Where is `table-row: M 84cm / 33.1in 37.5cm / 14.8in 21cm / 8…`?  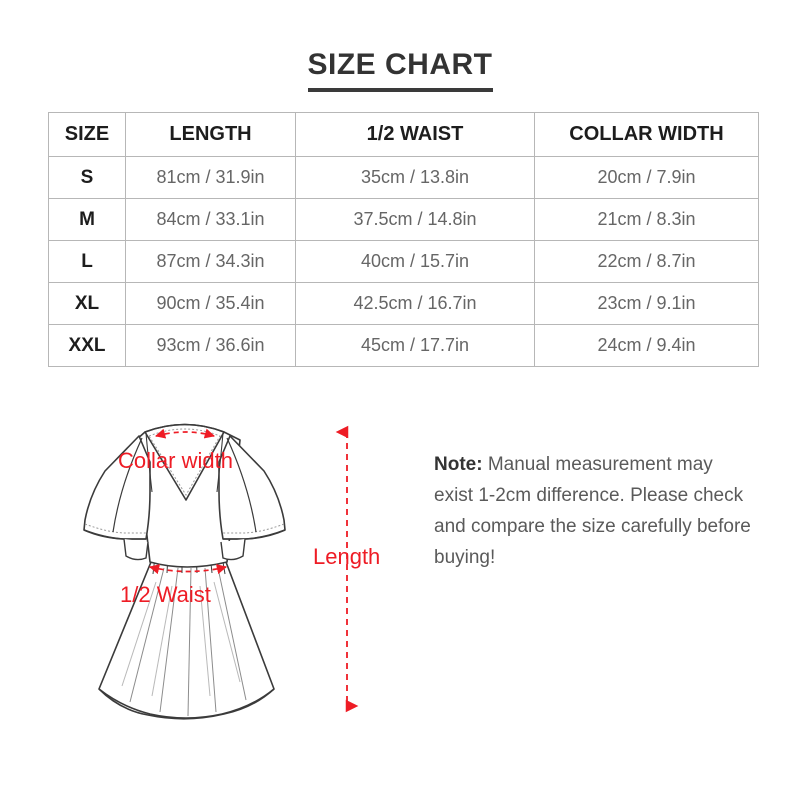
table-row: M 84cm / 33.1in 37.5cm / 14.8in 21cm / 8… is located at coordinates (403, 219).